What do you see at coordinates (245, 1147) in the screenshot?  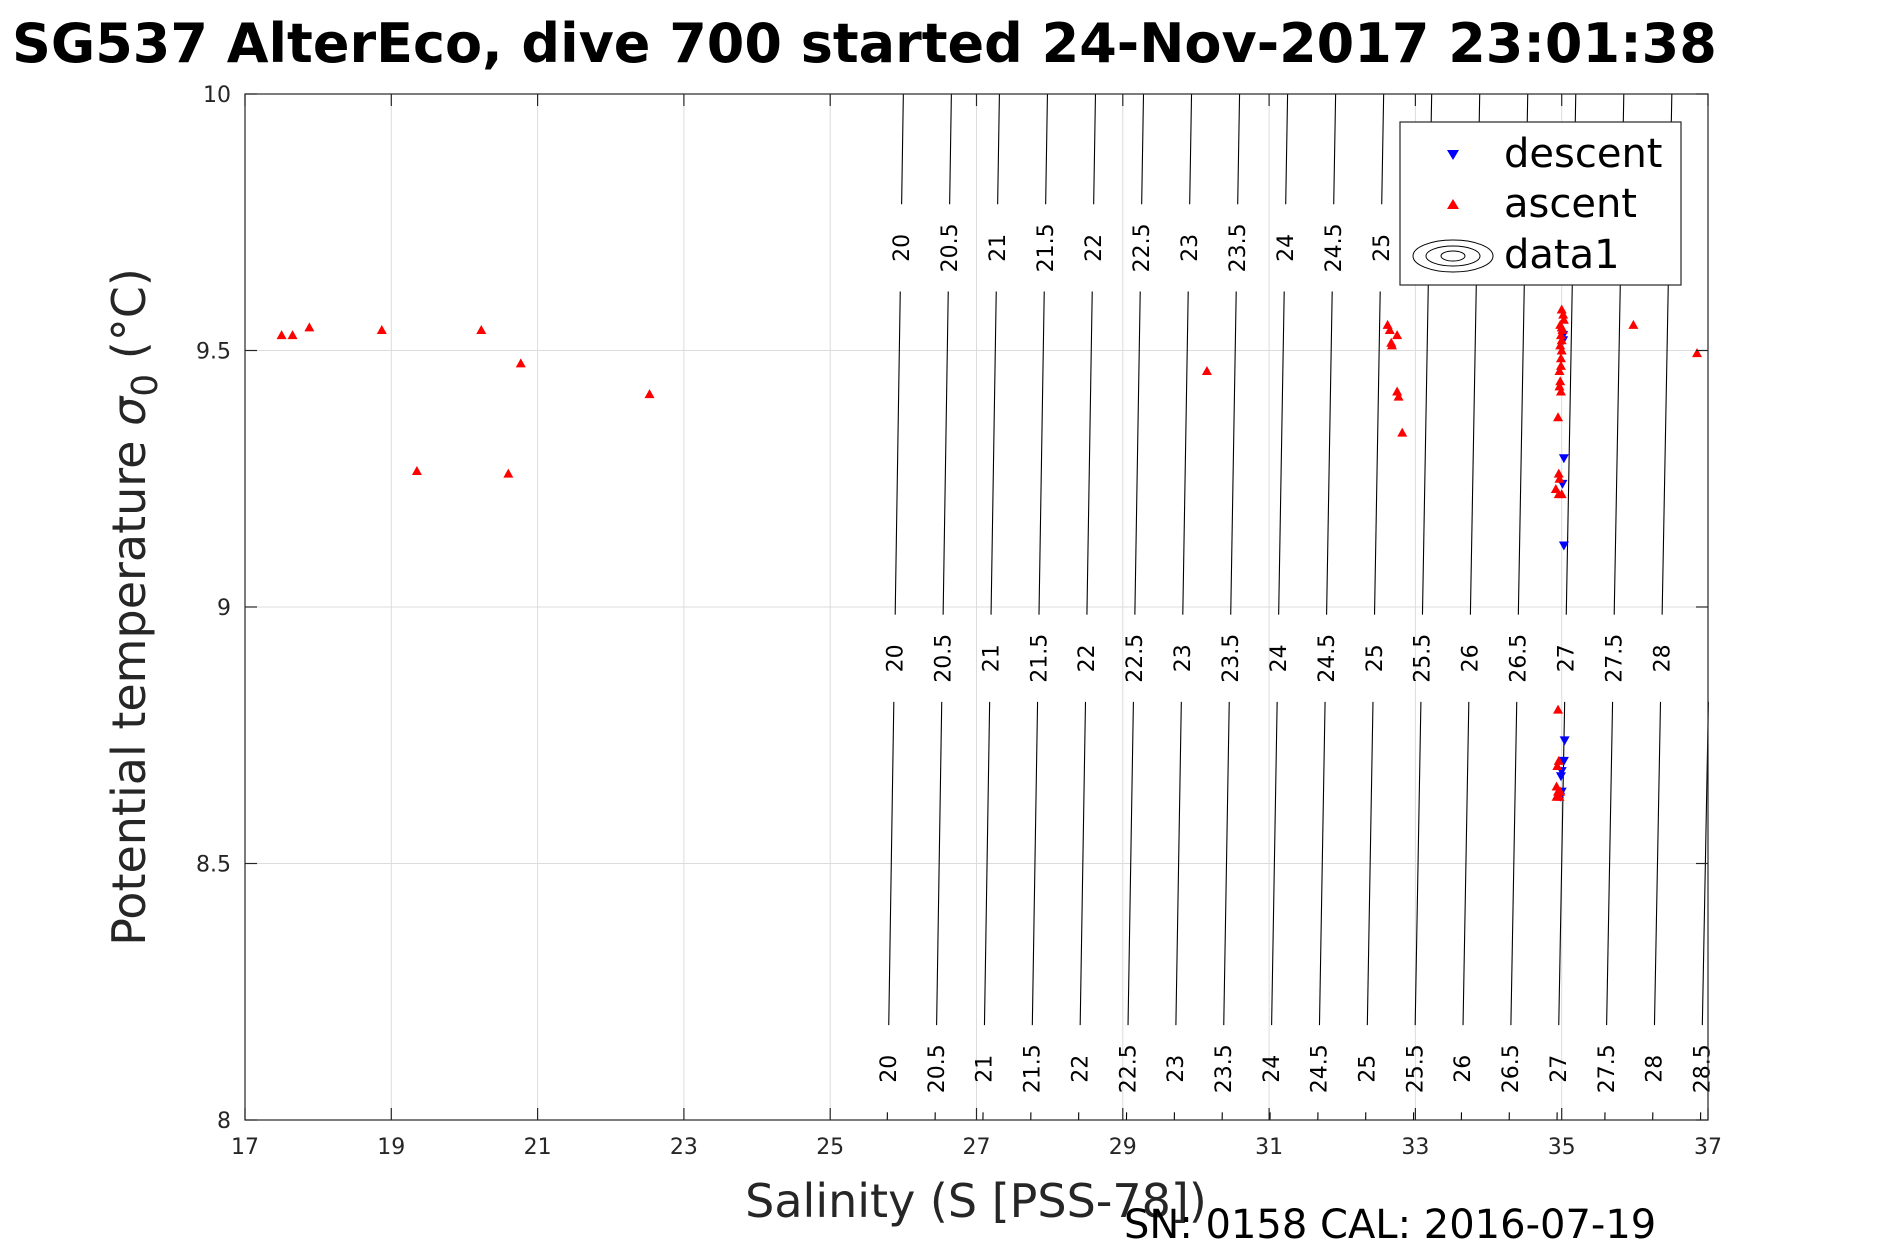 I see `x-tick-label: 17` at bounding box center [245, 1147].